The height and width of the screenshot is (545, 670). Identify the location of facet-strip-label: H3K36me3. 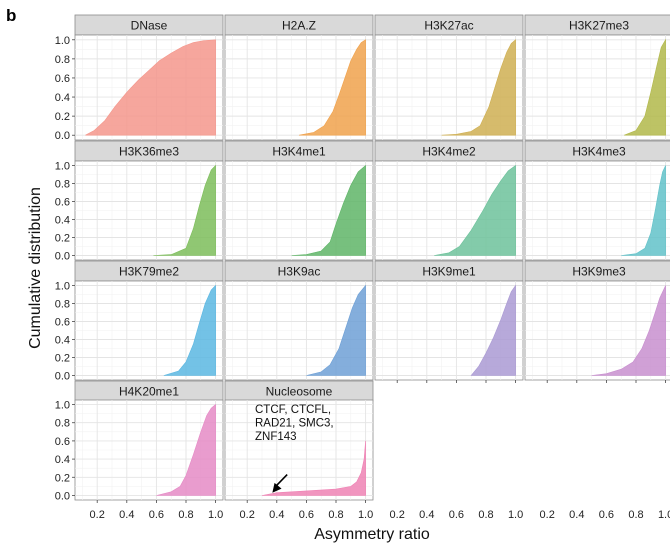
(149, 152).